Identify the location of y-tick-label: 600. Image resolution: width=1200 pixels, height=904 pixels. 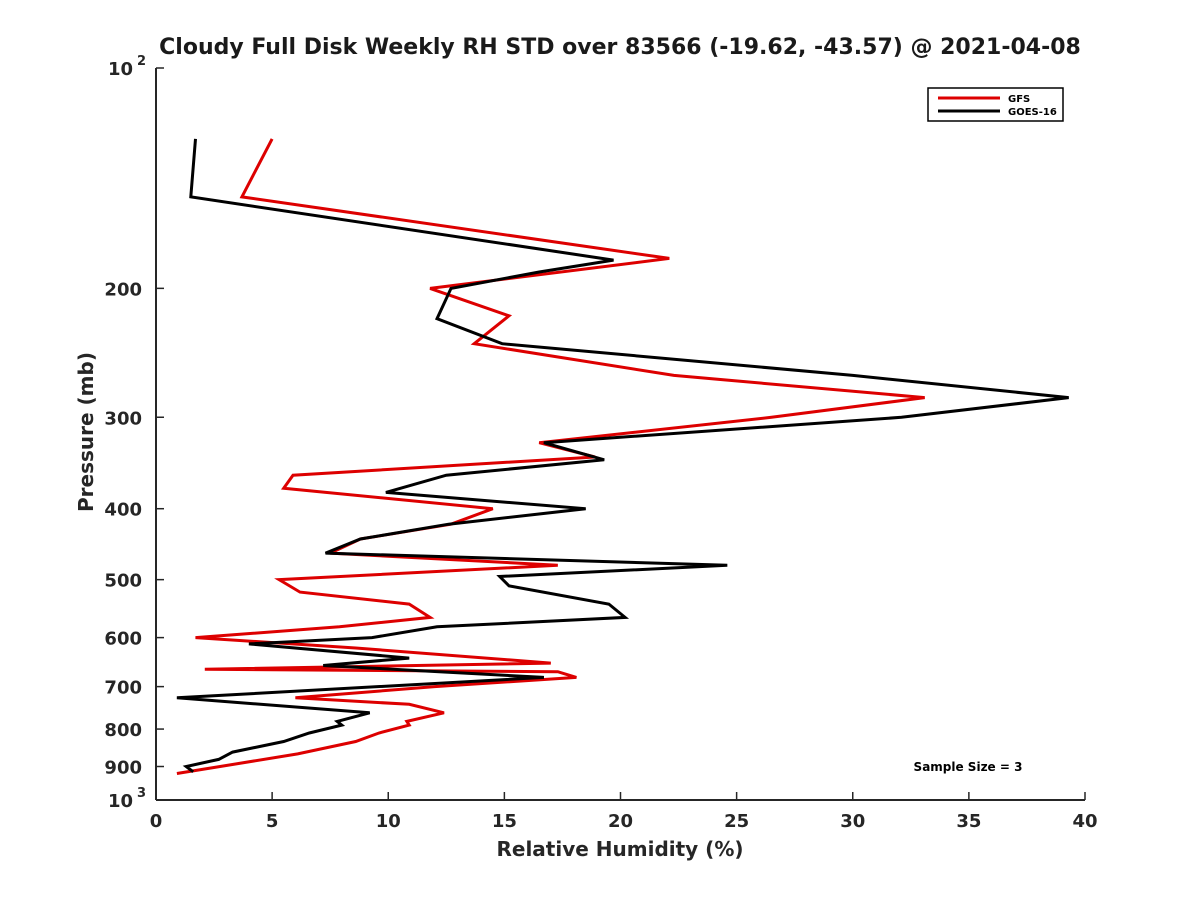
(123, 639).